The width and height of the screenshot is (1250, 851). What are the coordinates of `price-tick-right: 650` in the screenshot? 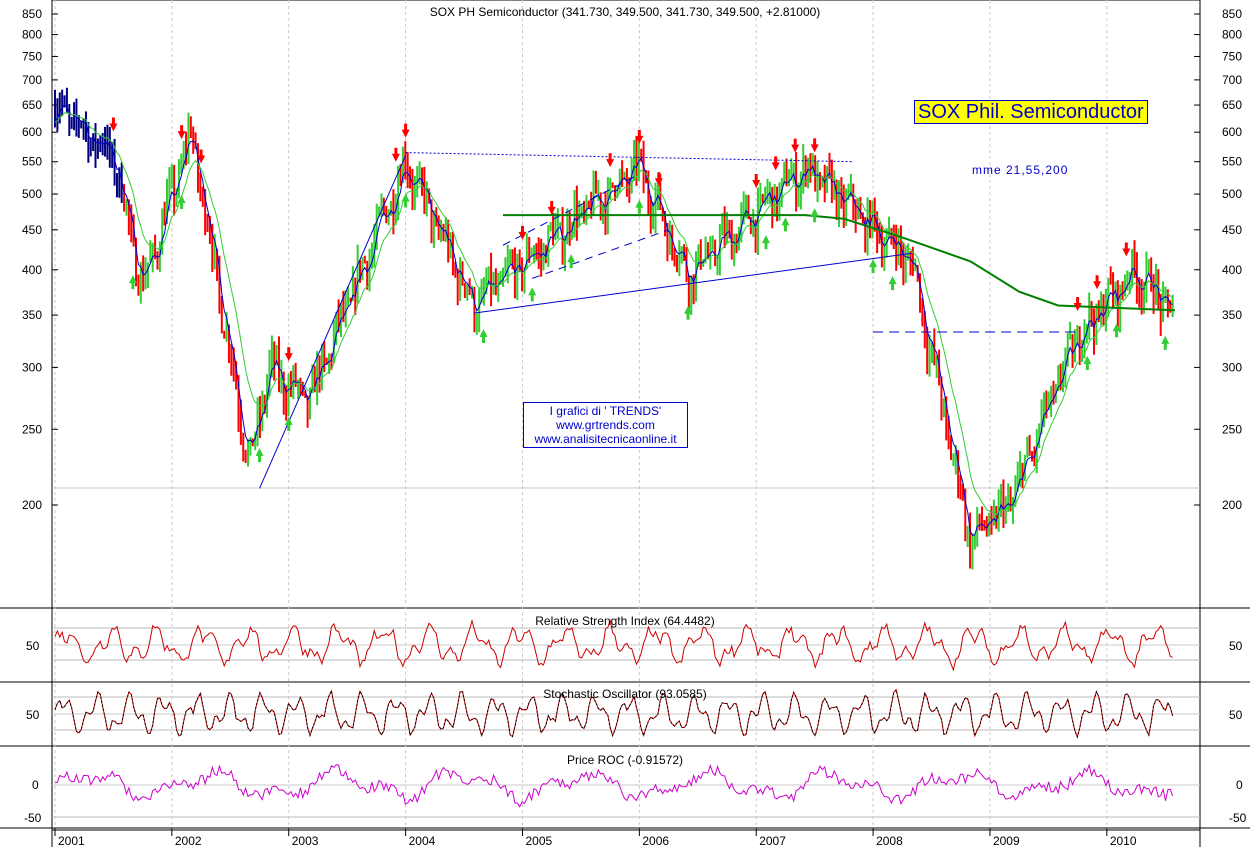 It's located at (1232, 105).